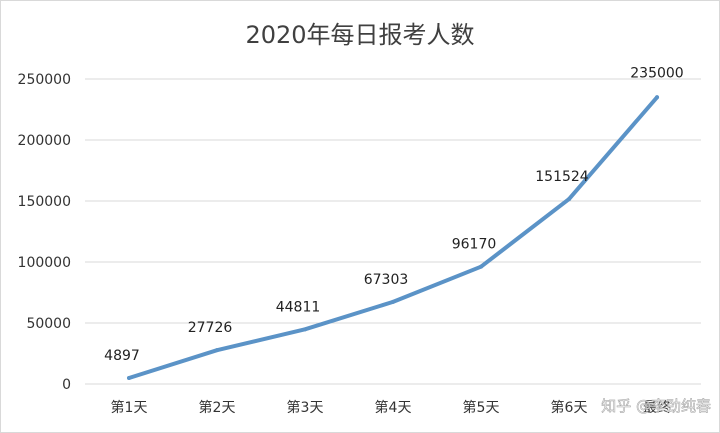 The width and height of the screenshot is (720, 433). What do you see at coordinates (386, 280) in the screenshot?
I see `data-label: 67303` at bounding box center [386, 280].